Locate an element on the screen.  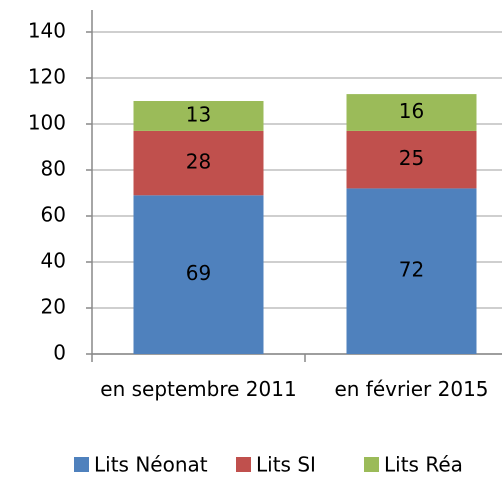
data-label: 72 is located at coordinates (411, 270).